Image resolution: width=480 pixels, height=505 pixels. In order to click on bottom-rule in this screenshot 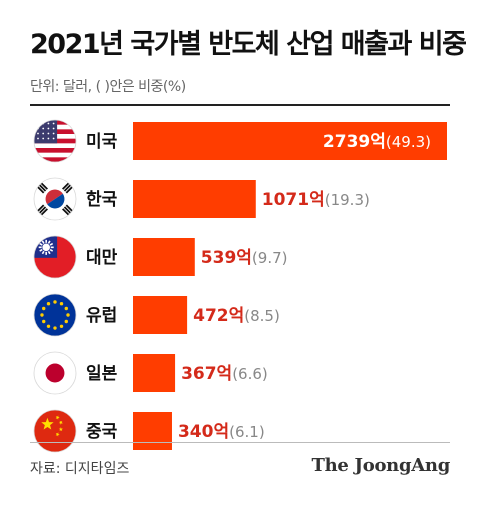, I will do `click(240, 442)`.